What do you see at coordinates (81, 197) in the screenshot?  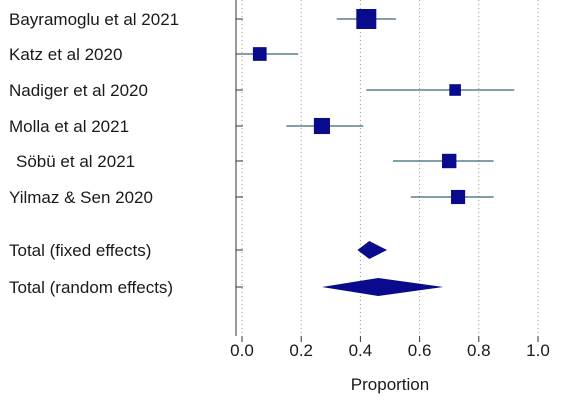 I see `study-label: Yilmaz & Sen 2020` at bounding box center [81, 197].